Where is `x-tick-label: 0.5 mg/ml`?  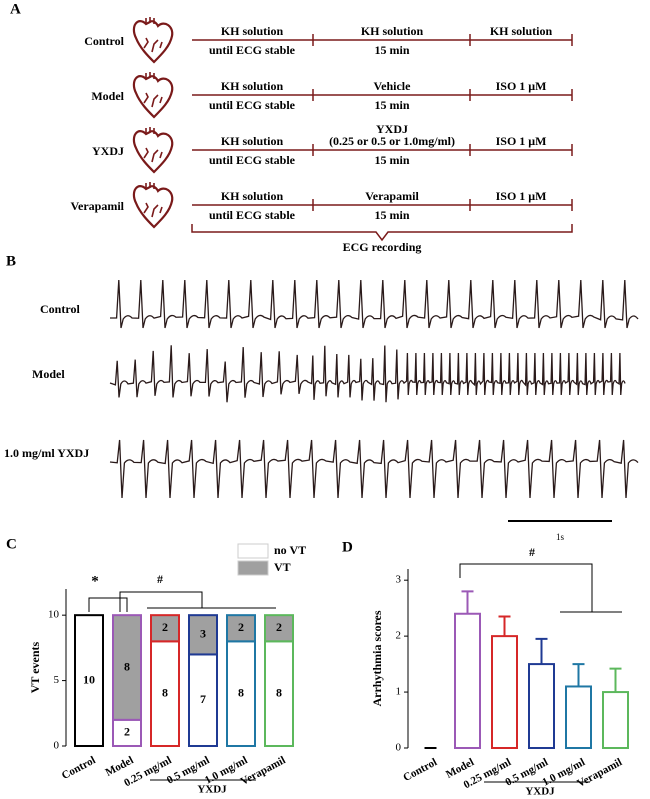 x-tick-label: 0.5 mg/ml is located at coordinates (188, 770).